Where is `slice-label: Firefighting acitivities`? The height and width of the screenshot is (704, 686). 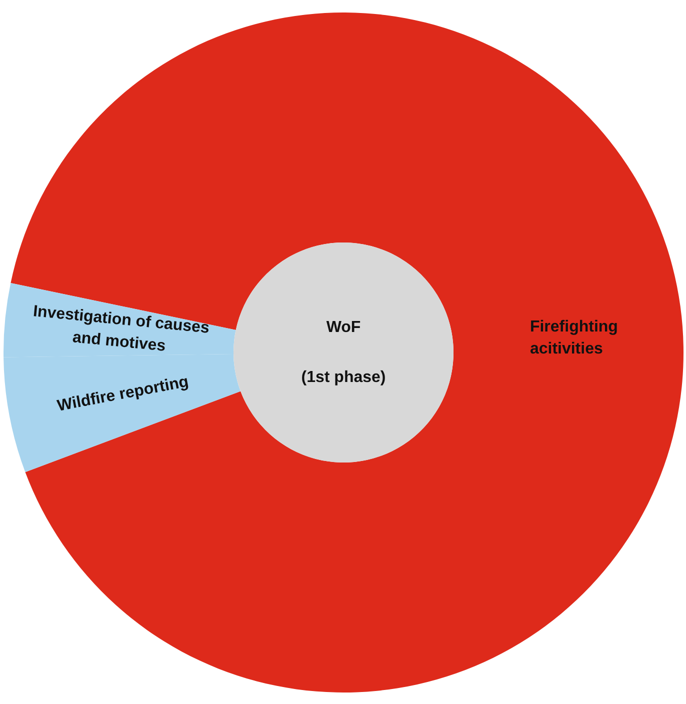
slice-label: Firefighting acitivities is located at coordinates (574, 338).